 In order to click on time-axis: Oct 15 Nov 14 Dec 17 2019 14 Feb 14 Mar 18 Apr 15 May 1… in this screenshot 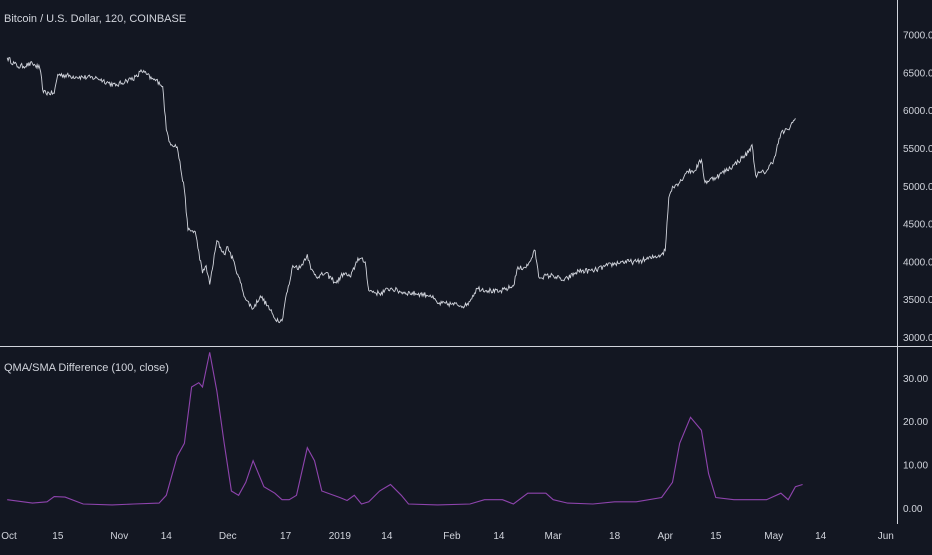, I will do `click(447, 536)`.